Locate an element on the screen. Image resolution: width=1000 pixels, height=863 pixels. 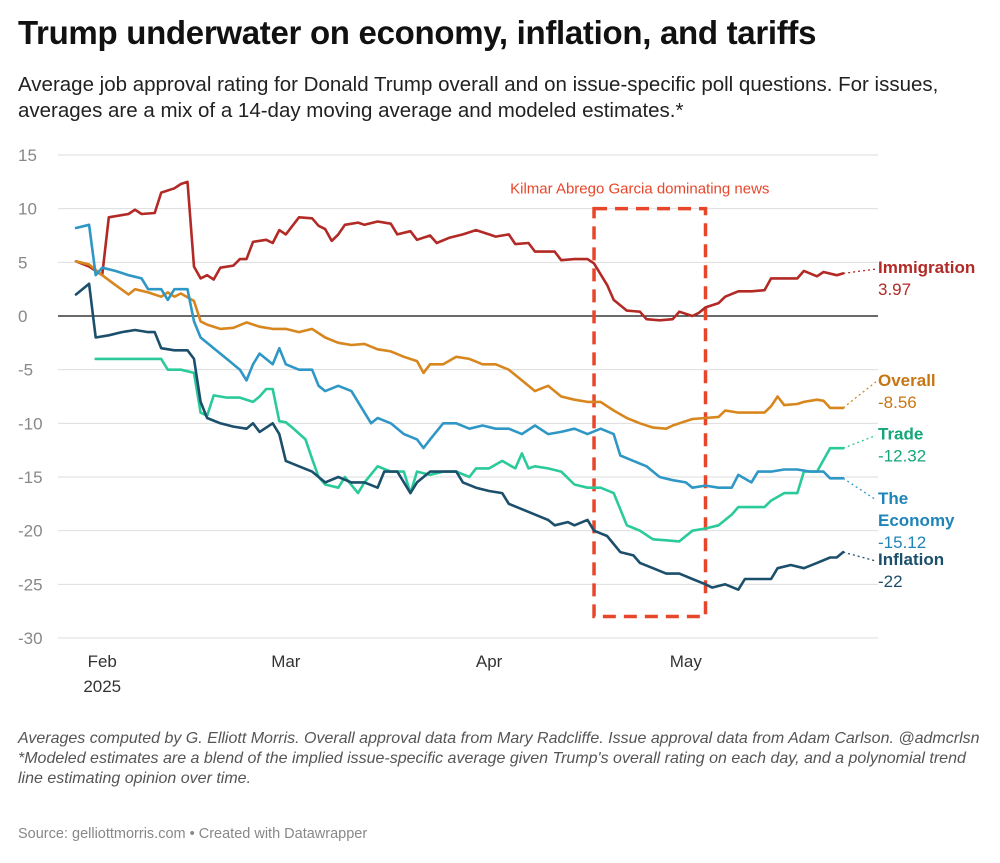
x-tick-label: Apr is located at coordinates (489, 661).